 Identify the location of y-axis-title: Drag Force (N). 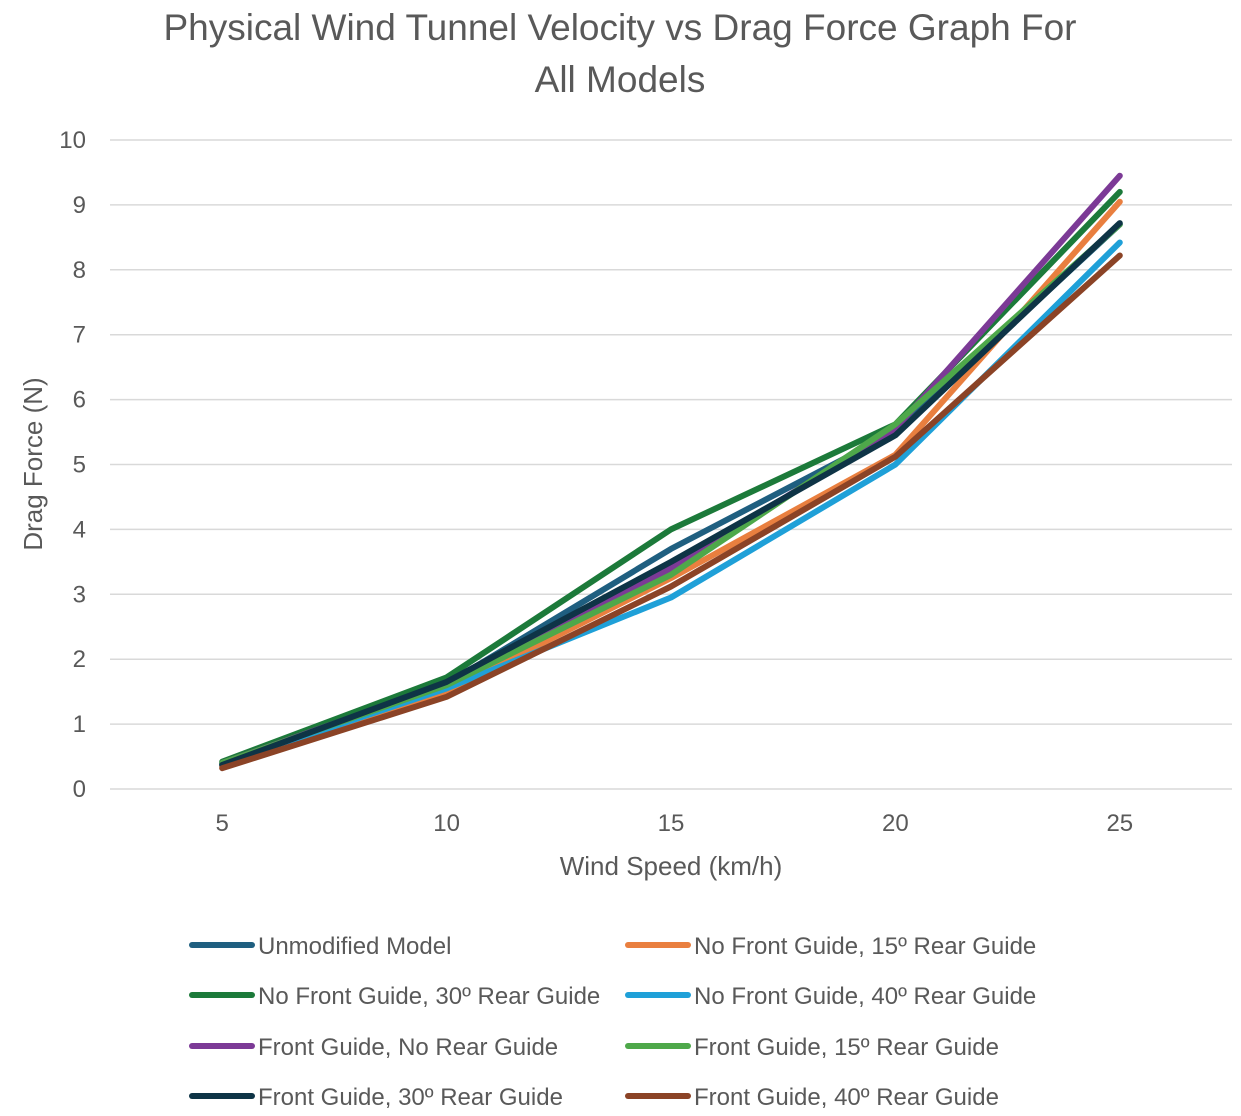
(33, 463).